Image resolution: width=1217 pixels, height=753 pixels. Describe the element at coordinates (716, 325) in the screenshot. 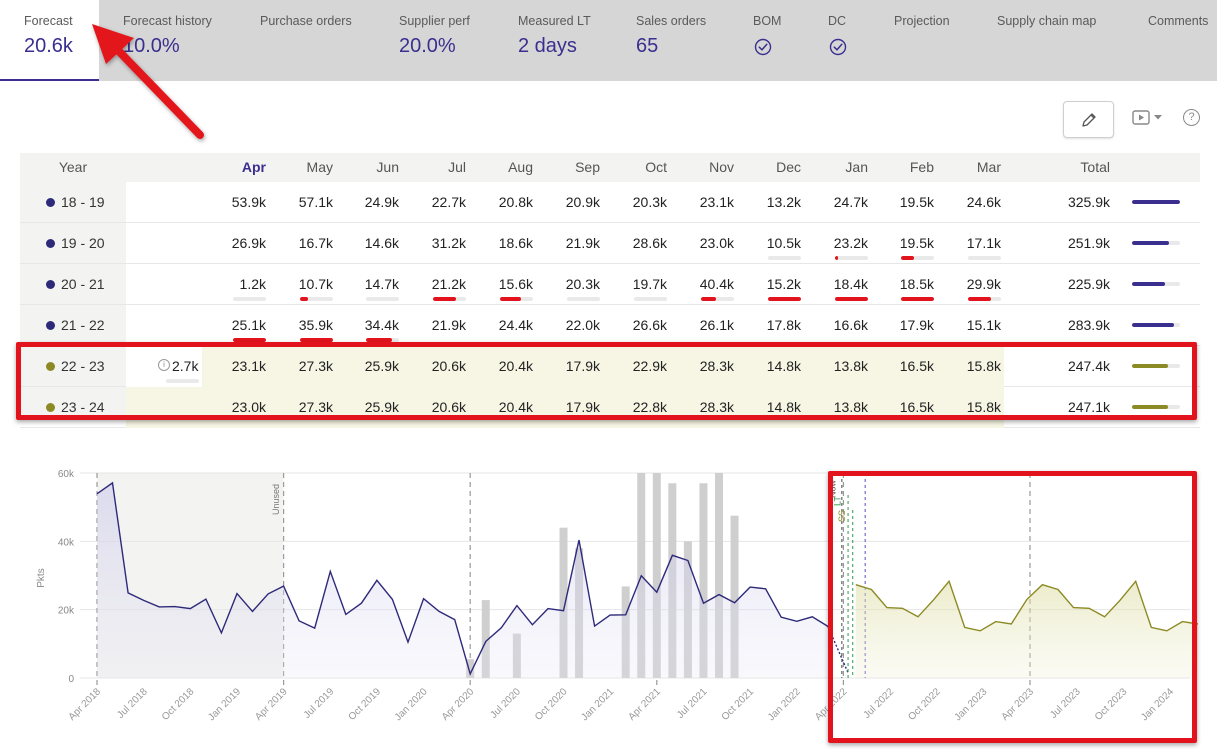

I see `table-cell: 26.1k` at that location.